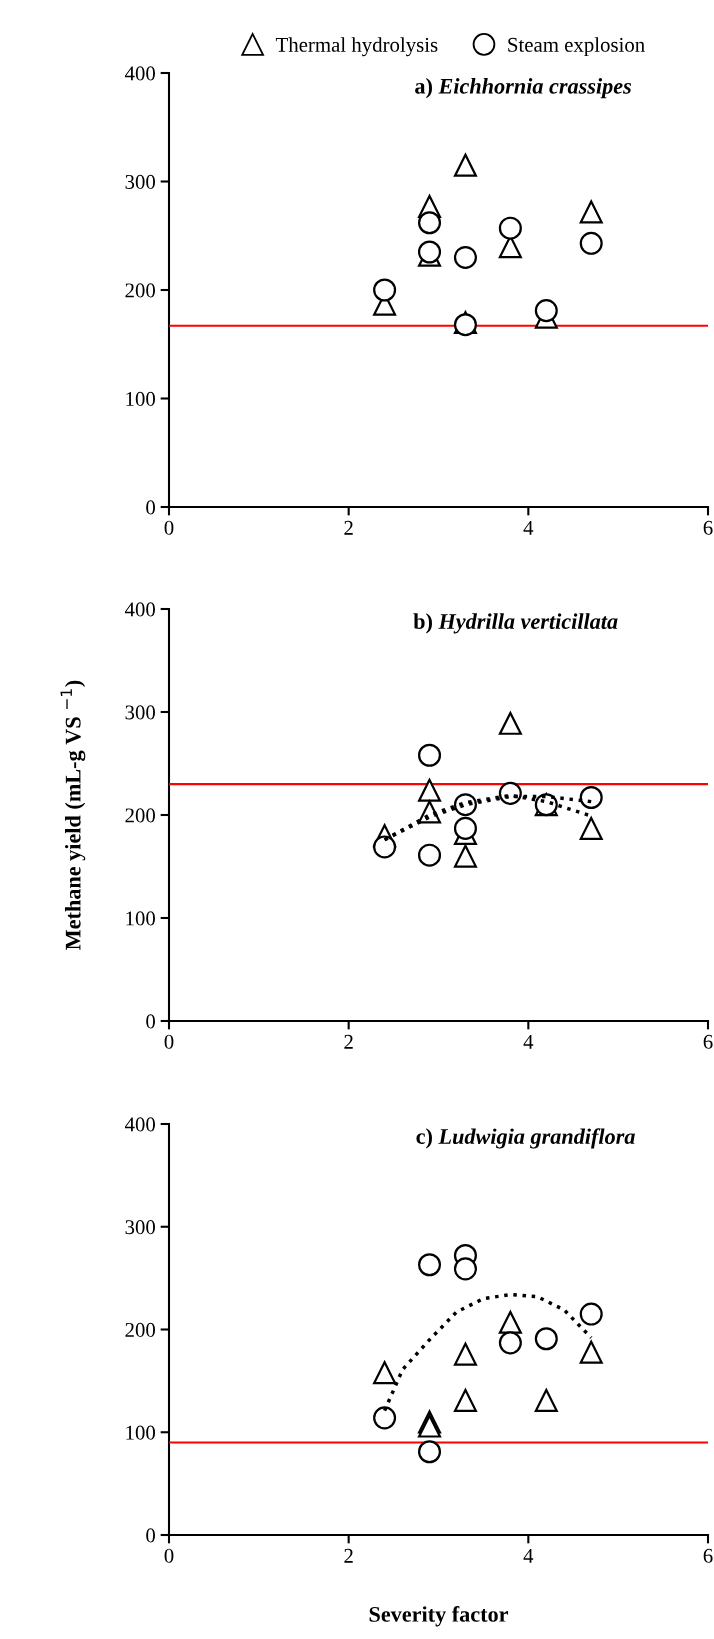 The image size is (714, 1639). Describe the element at coordinates (439, 1616) in the screenshot. I see `x-axis-title: Severity factor` at that location.